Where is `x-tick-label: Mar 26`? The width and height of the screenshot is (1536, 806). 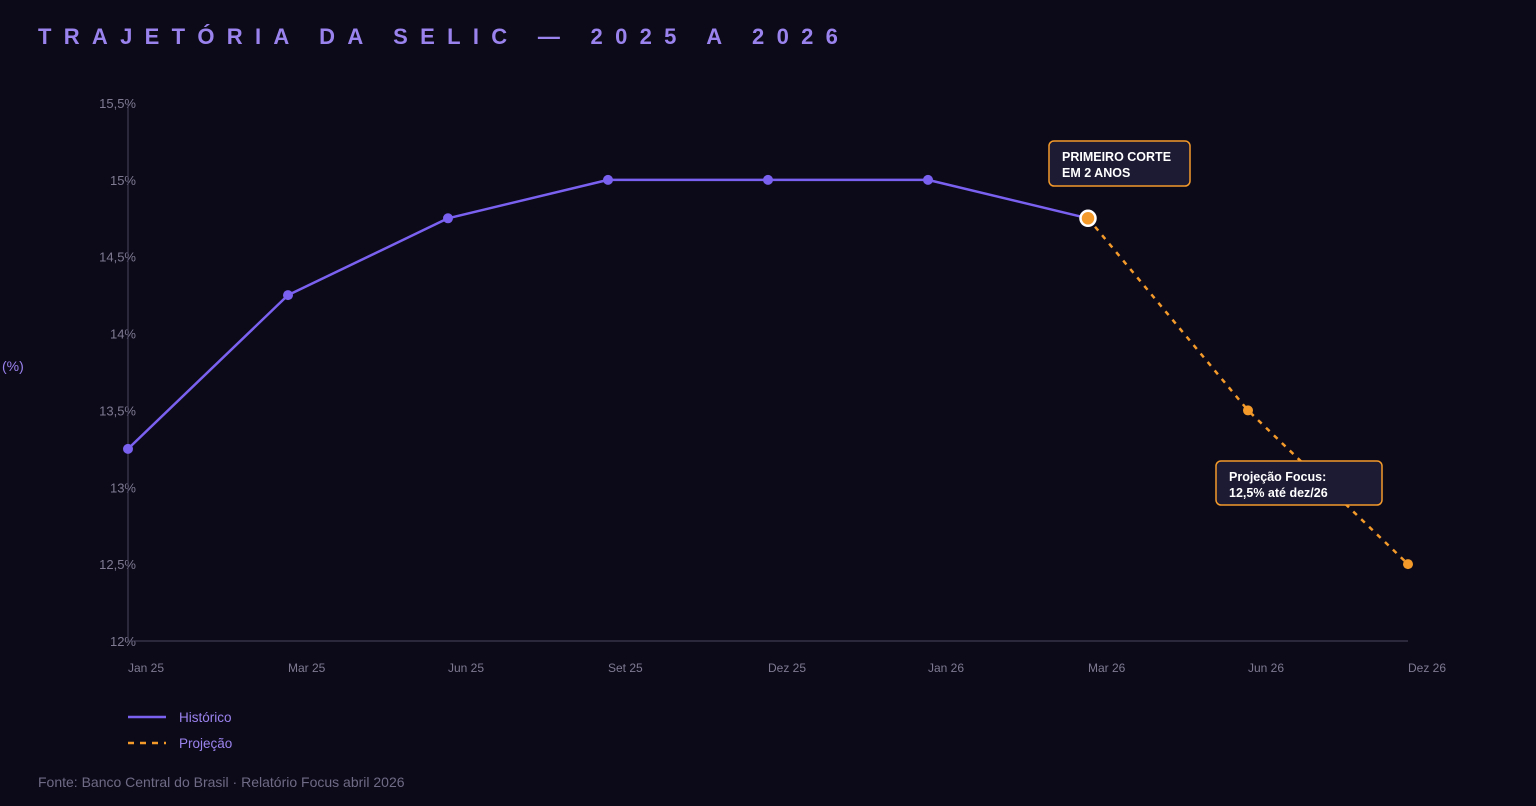
x-tick-label: Mar 26 is located at coordinates (1107, 668).